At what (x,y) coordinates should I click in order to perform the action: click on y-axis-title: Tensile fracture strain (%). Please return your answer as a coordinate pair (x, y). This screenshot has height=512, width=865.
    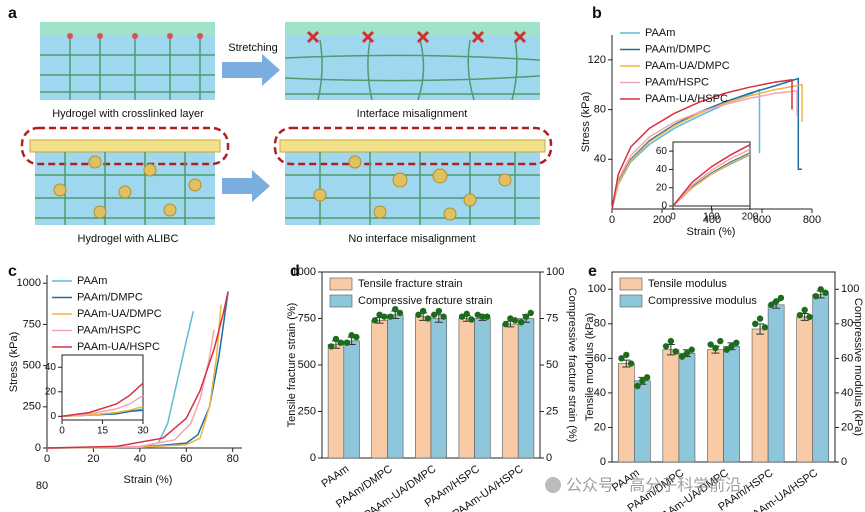
    Looking at the image, I should click on (292, 365).